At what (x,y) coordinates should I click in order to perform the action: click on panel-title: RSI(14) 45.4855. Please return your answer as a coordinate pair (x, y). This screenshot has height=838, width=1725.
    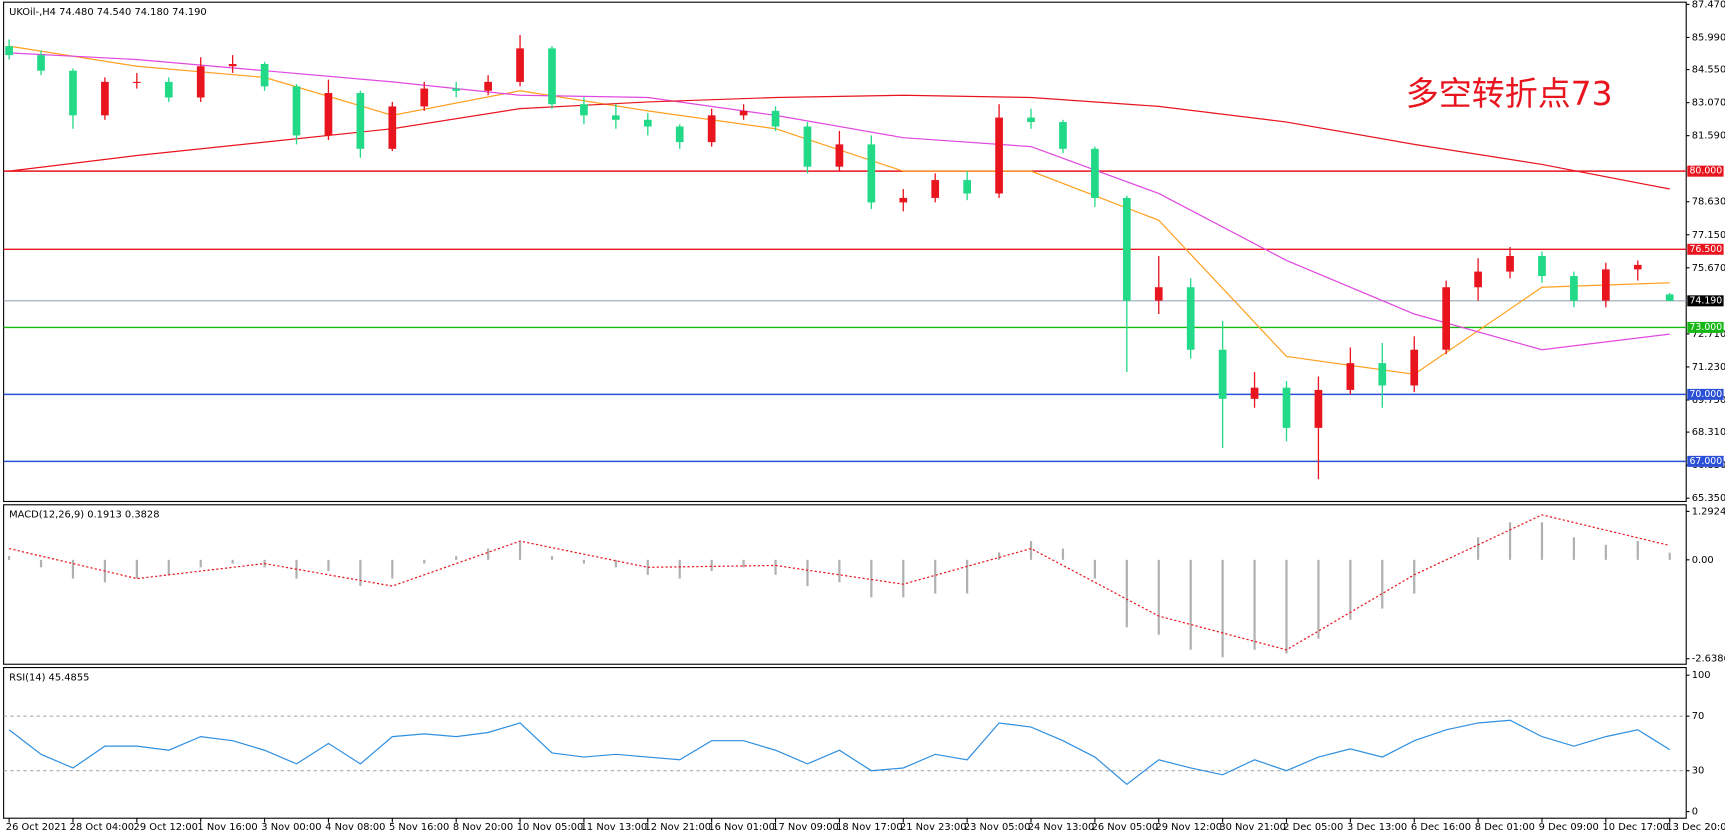
    Looking at the image, I should click on (49, 677).